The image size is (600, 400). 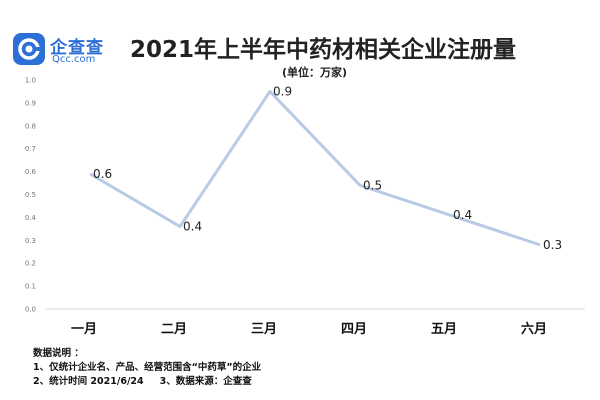 What do you see at coordinates (30, 81) in the screenshot?
I see `y-tick-label: 1.0` at bounding box center [30, 81].